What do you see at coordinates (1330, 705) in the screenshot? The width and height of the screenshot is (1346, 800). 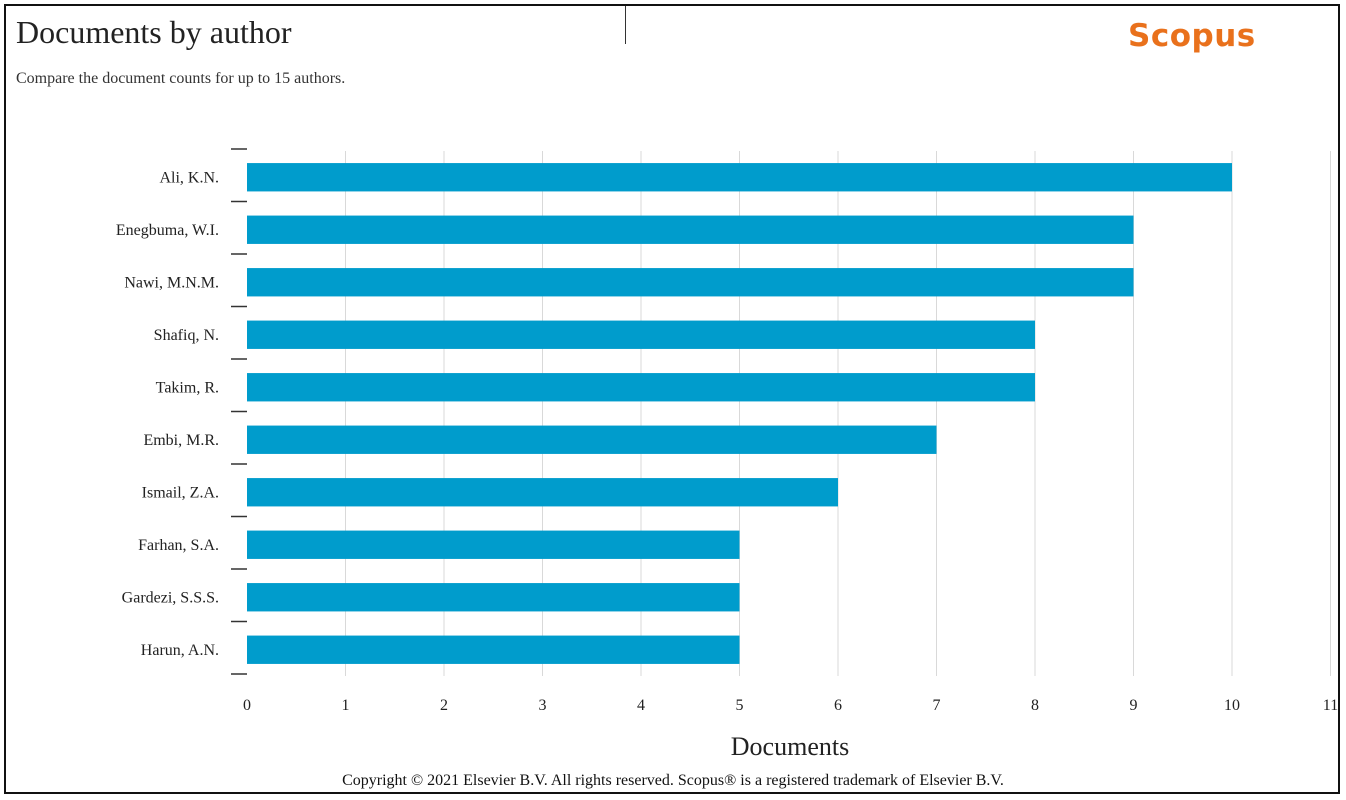 I see `x-tick-label: 11` at bounding box center [1330, 705].